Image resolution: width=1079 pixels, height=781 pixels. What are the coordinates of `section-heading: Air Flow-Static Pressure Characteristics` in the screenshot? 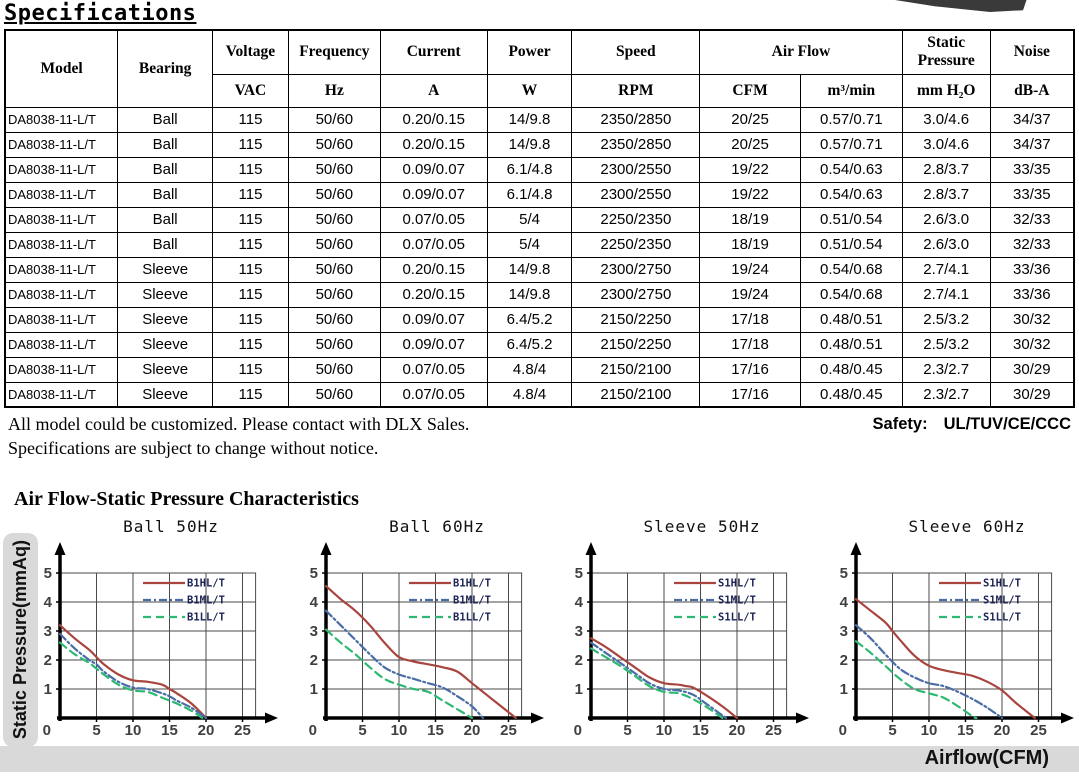 It's located at (186, 498).